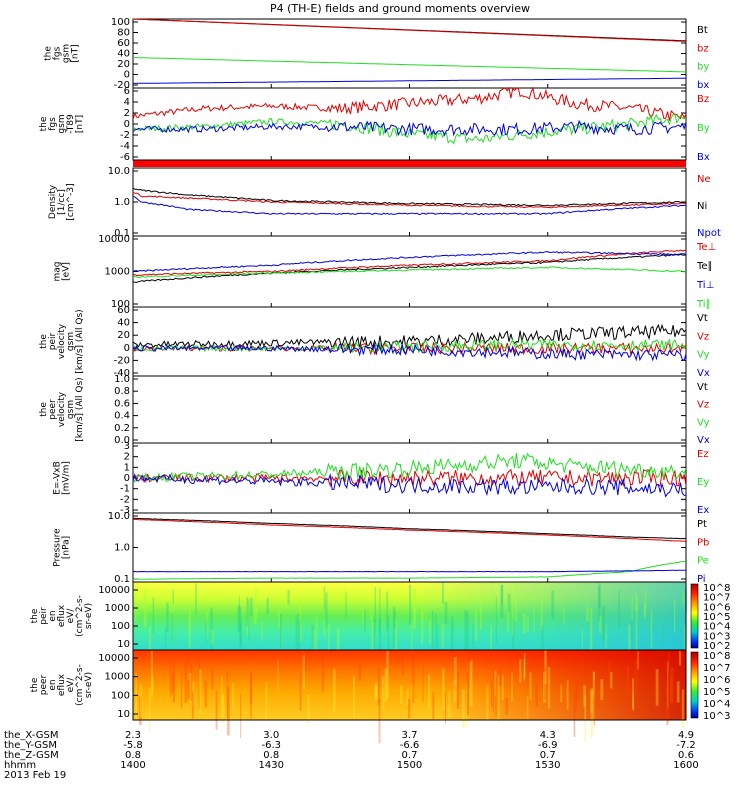 This screenshot has width=750, height=804. I want to click on panel-ylabel: [nT], so click(80, 124).